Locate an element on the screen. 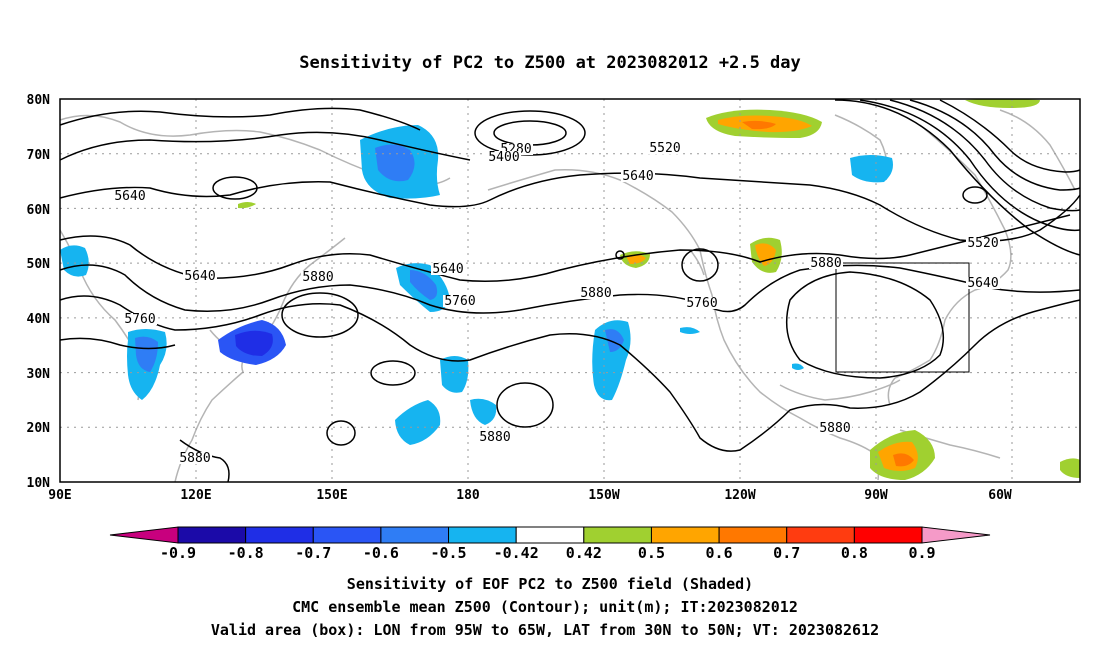 The height and width of the screenshot is (650, 1100). lat-label: 10N is located at coordinates (39, 483).